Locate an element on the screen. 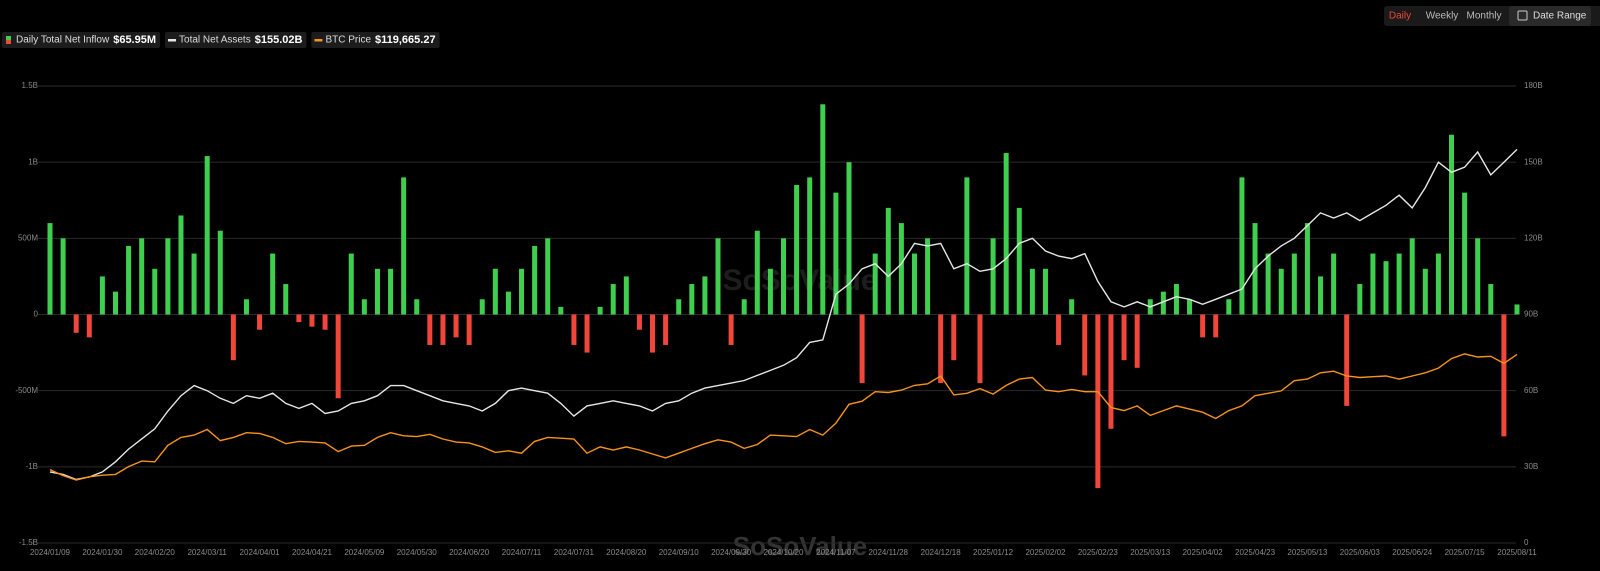 This screenshot has height=571, width=1600. x-tick-label: 2024/12/18 is located at coordinates (941, 552).